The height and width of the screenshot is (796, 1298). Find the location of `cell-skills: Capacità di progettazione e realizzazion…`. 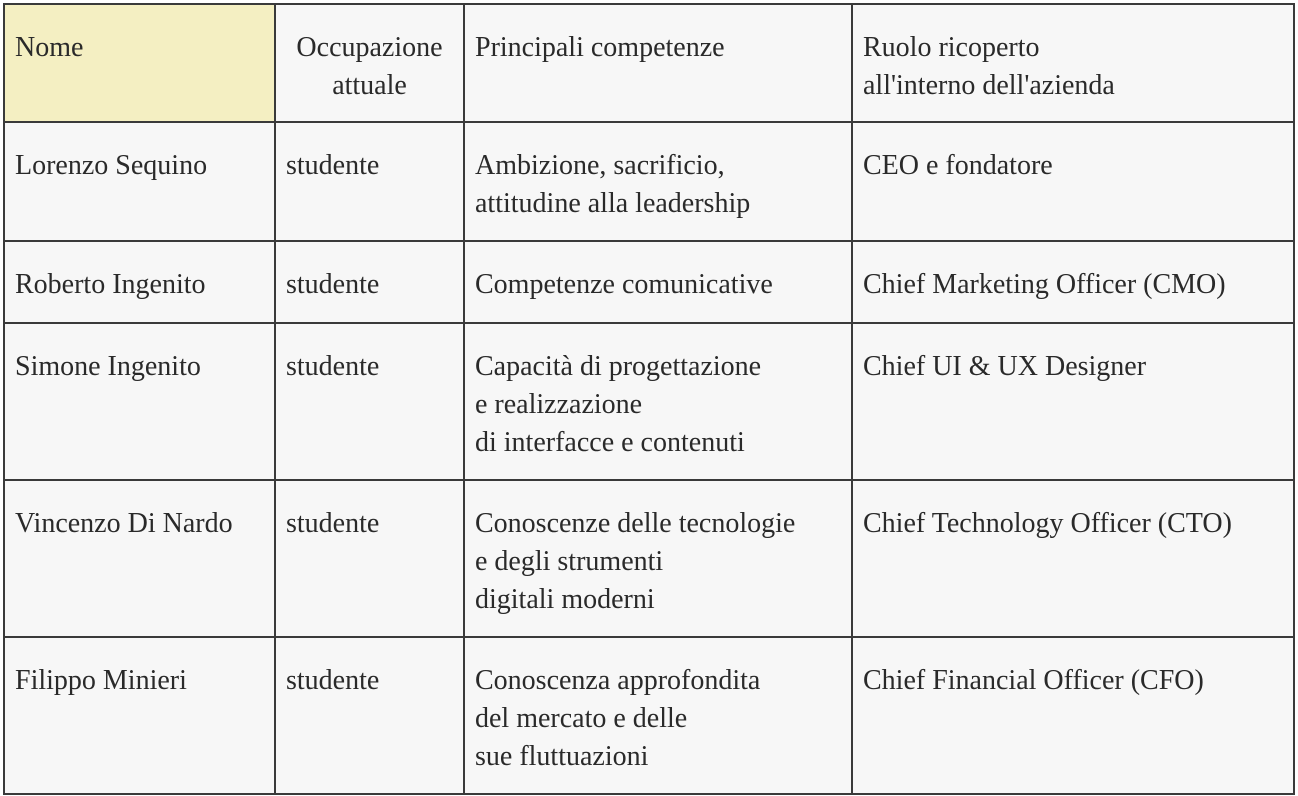

cell-skills: Capacità di progettazione e realizzazion… is located at coordinates (658, 401).